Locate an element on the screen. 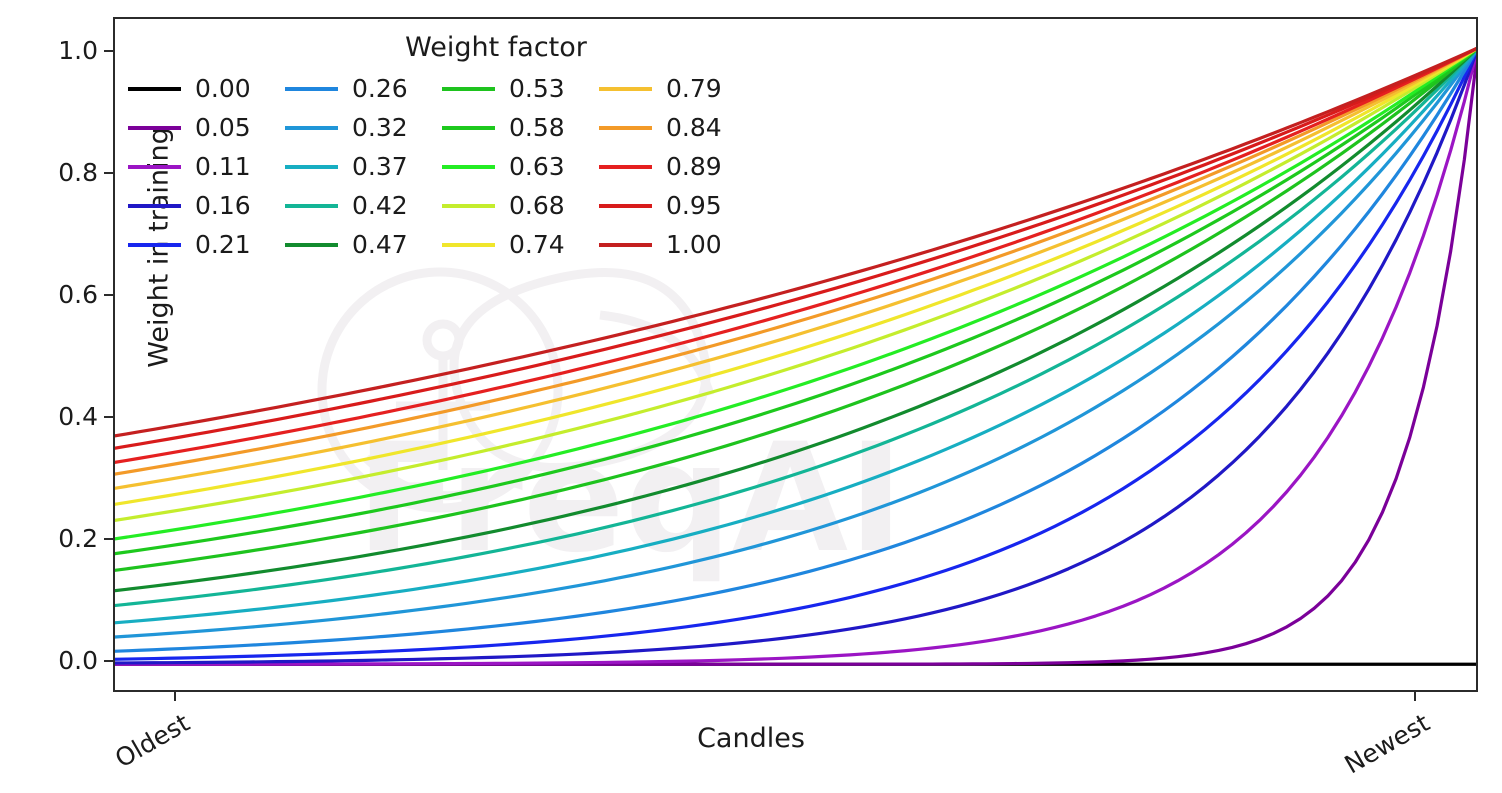 The image size is (1502, 793). legend-item: 0.53 is located at coordinates (520, 88).